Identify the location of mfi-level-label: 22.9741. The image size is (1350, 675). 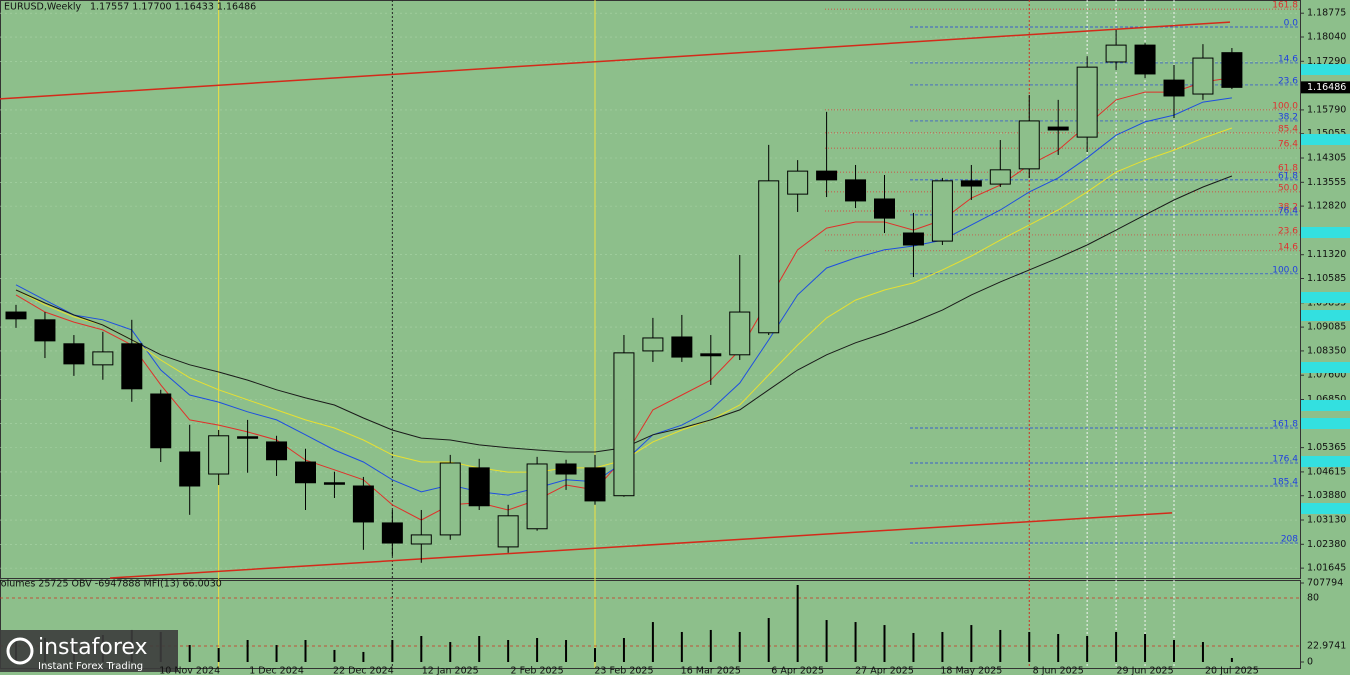
(1326, 646).